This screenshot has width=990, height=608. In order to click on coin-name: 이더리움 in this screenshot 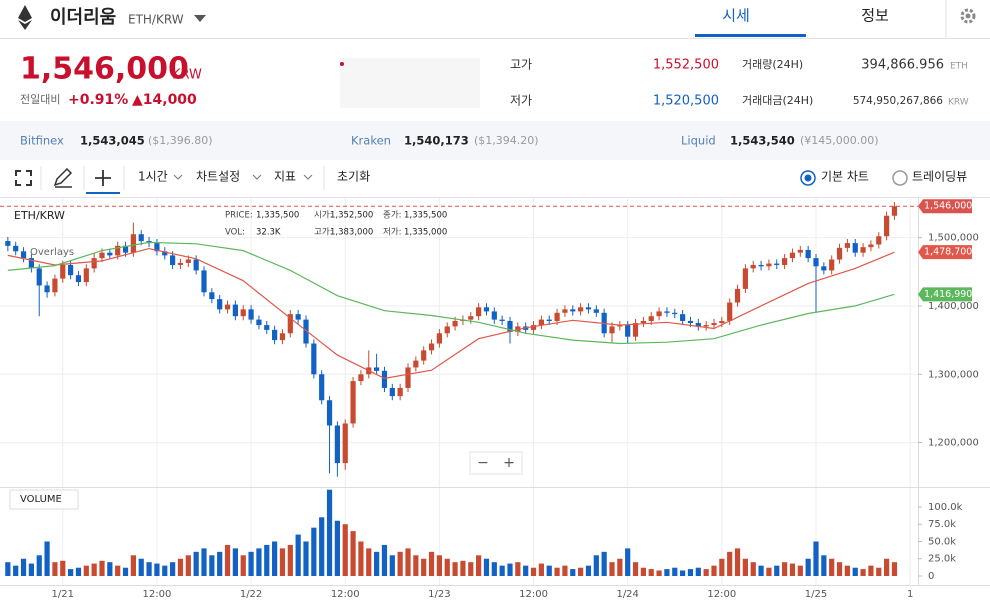, I will do `click(83, 17)`.